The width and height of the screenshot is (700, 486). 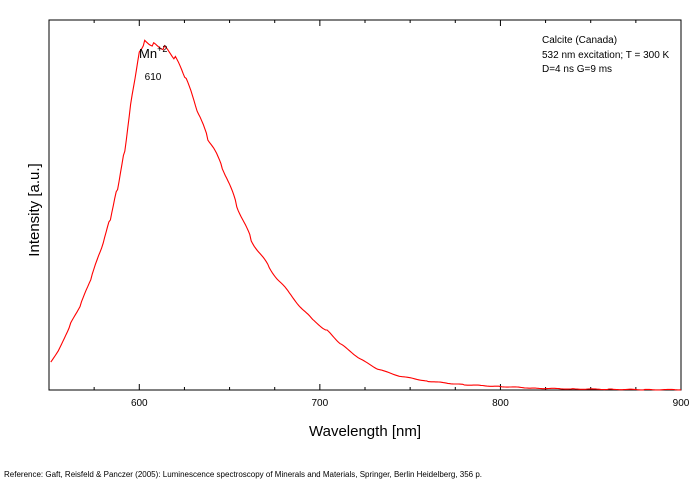 I want to click on x-tick-label: 800, so click(x=500, y=403).